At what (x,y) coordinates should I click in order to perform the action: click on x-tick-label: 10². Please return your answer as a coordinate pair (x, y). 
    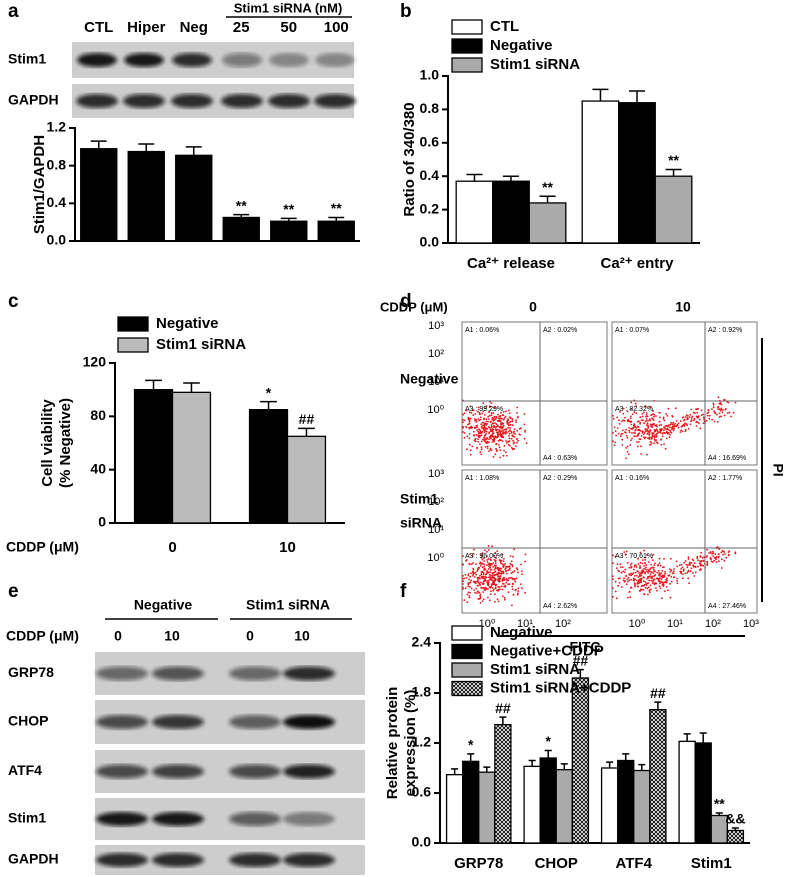
    Looking at the image, I should click on (563, 624).